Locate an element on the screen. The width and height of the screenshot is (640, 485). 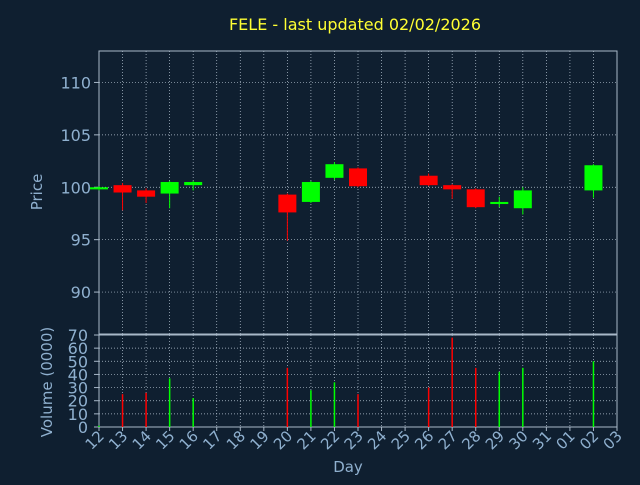
day-tick-label-20: 20 is located at coordinates (283, 440).